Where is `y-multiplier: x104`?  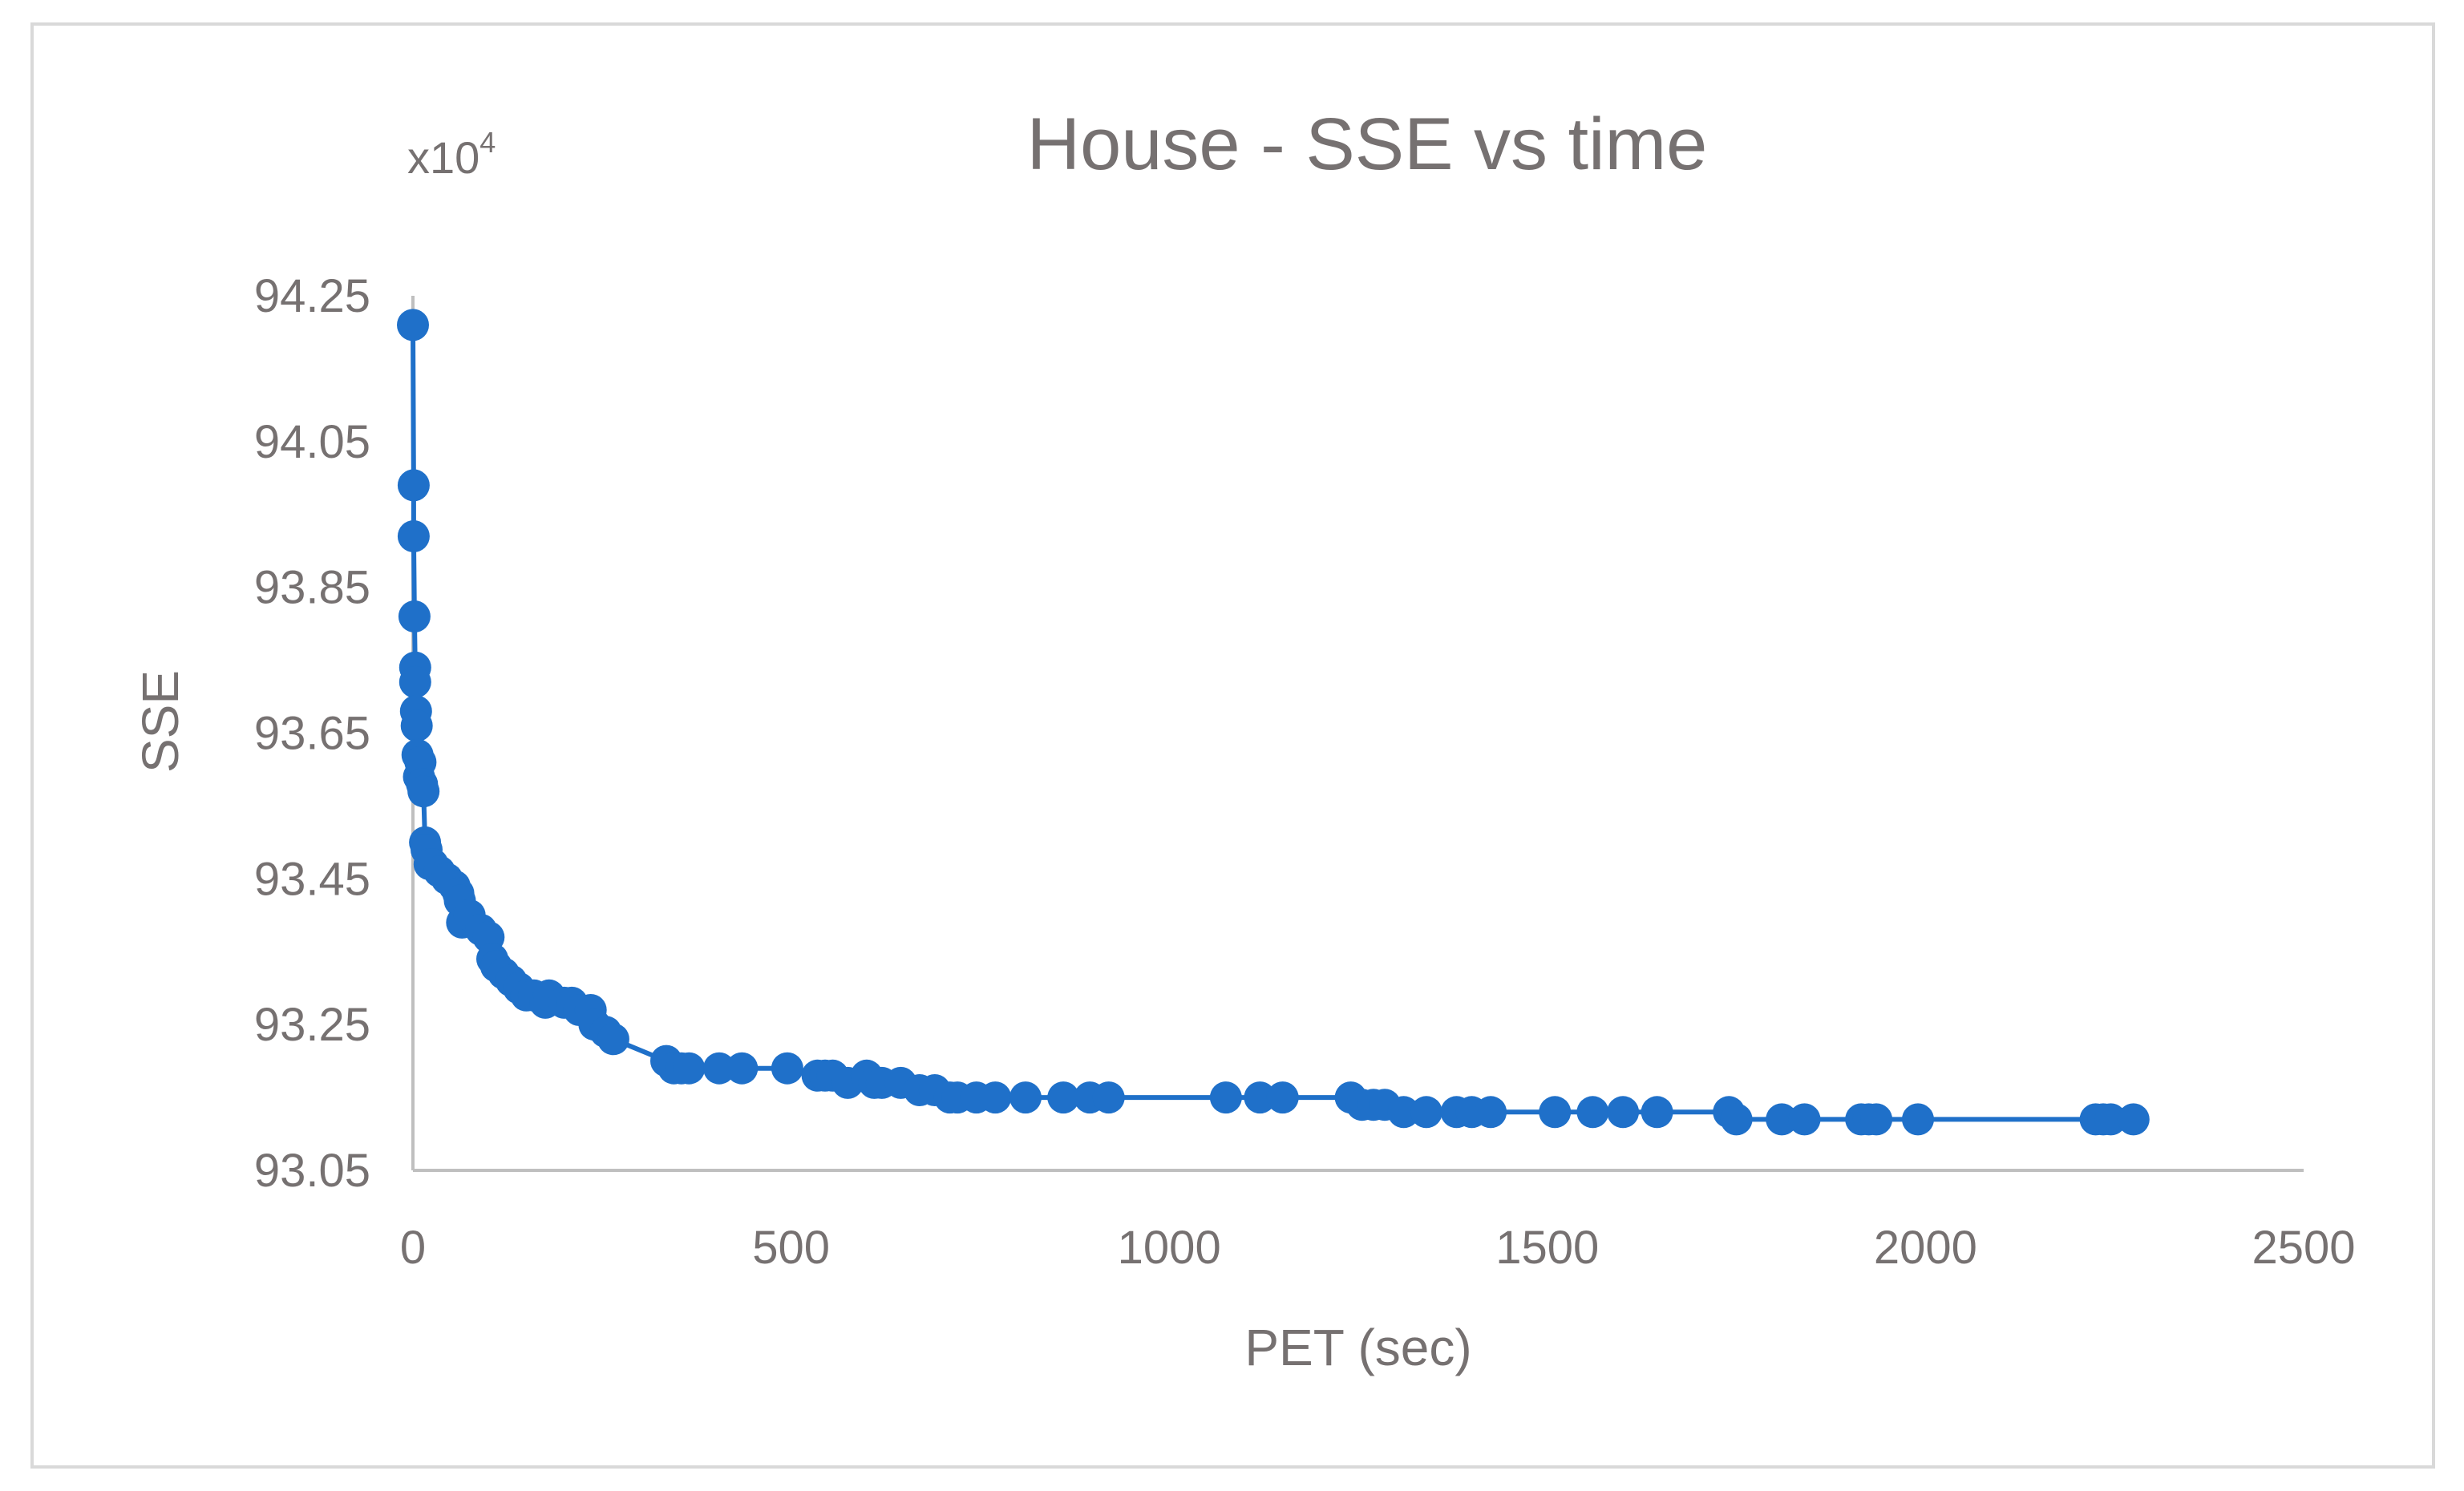
y-multiplier: x104 is located at coordinates (451, 154).